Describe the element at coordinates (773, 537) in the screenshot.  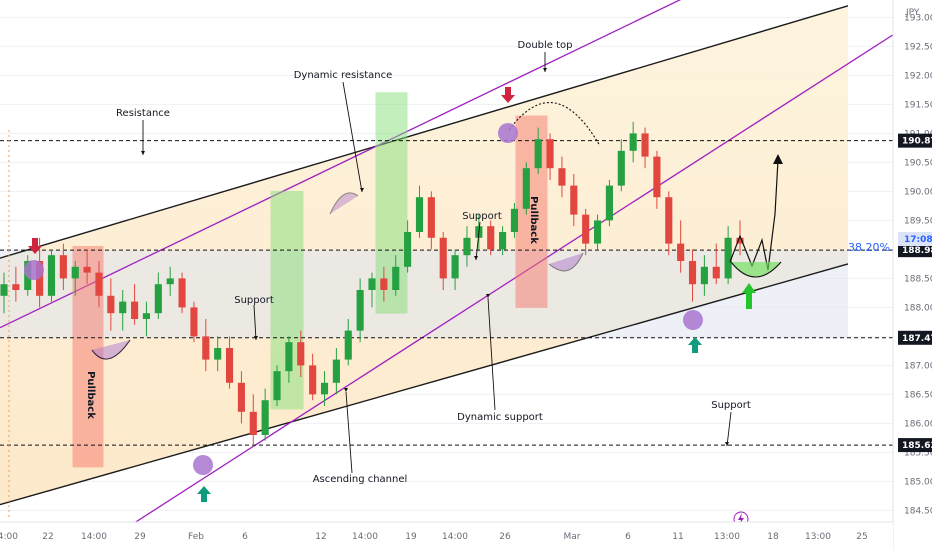
I see `time-tick-label: 18` at that location.